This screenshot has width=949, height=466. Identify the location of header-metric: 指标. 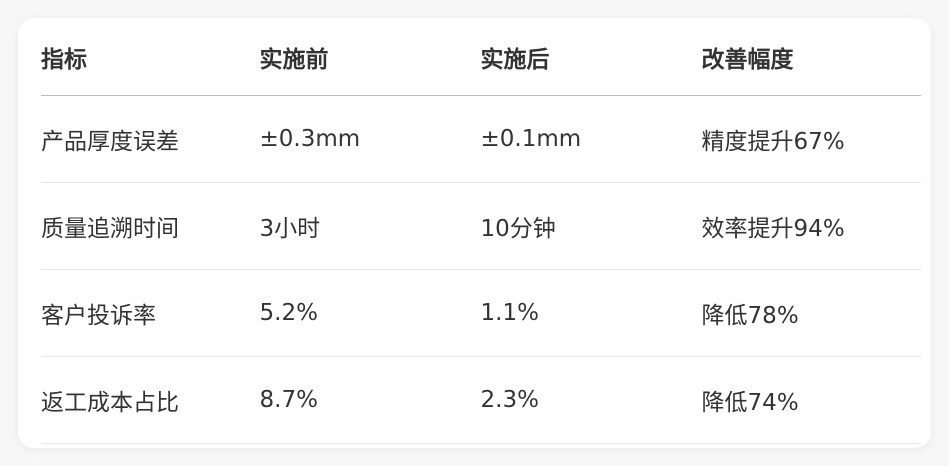
(150, 57).